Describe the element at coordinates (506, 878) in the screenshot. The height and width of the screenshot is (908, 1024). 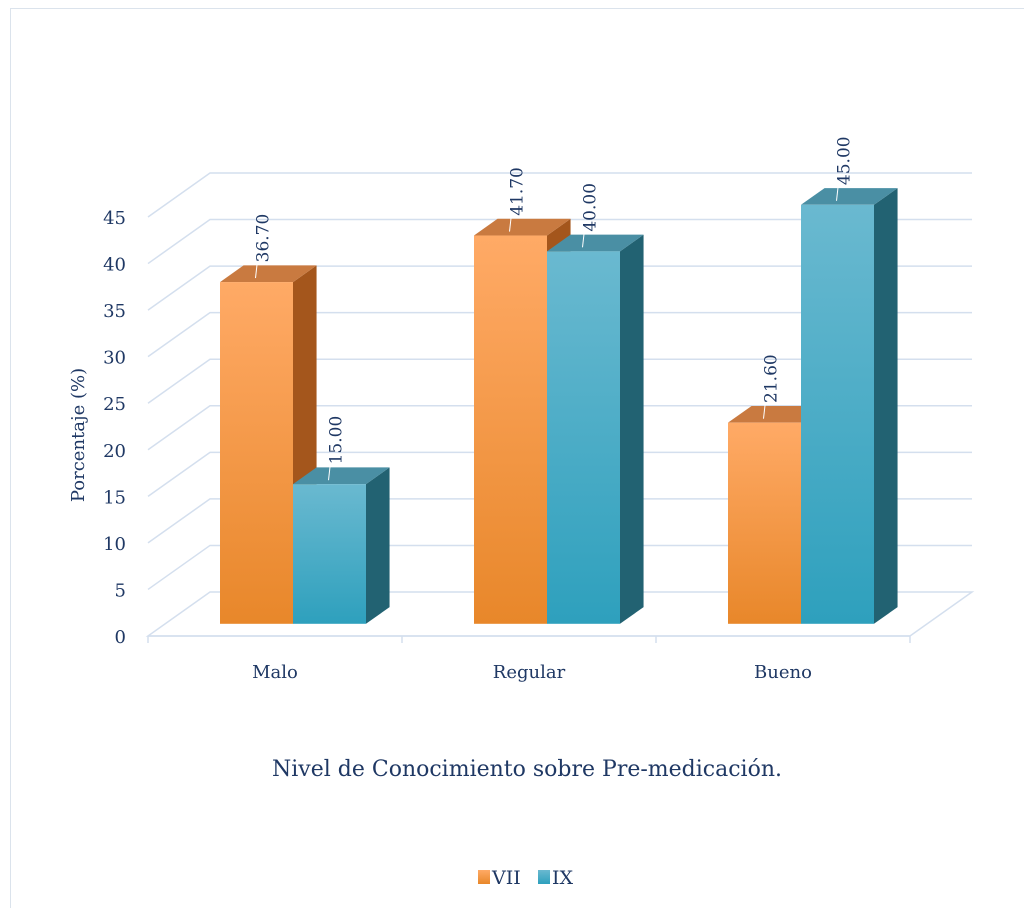
I see `legend-label: VII` at that location.